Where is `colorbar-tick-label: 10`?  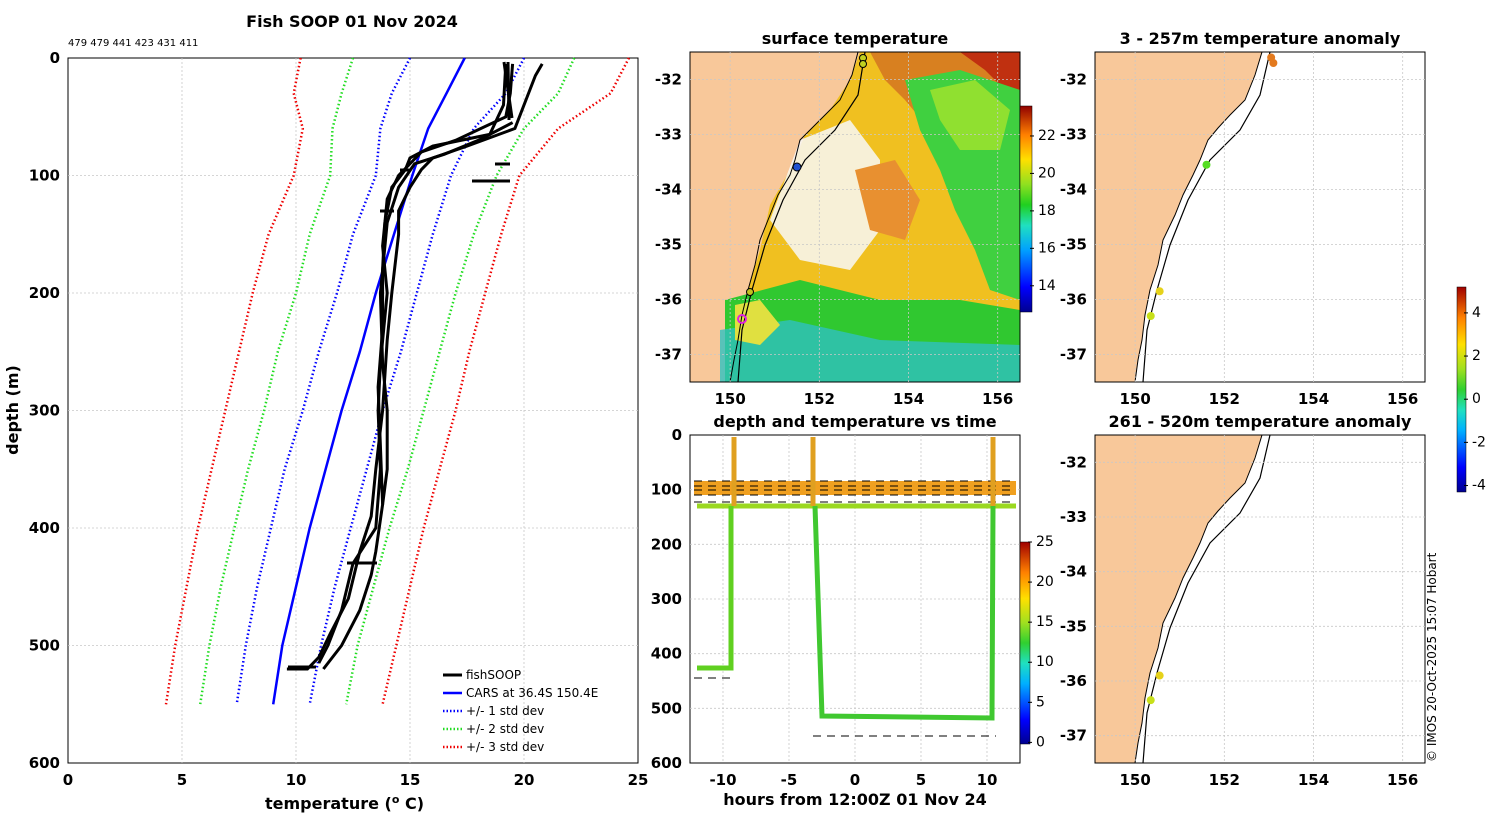 colorbar-tick-label: 10 is located at coordinates (1045, 662).